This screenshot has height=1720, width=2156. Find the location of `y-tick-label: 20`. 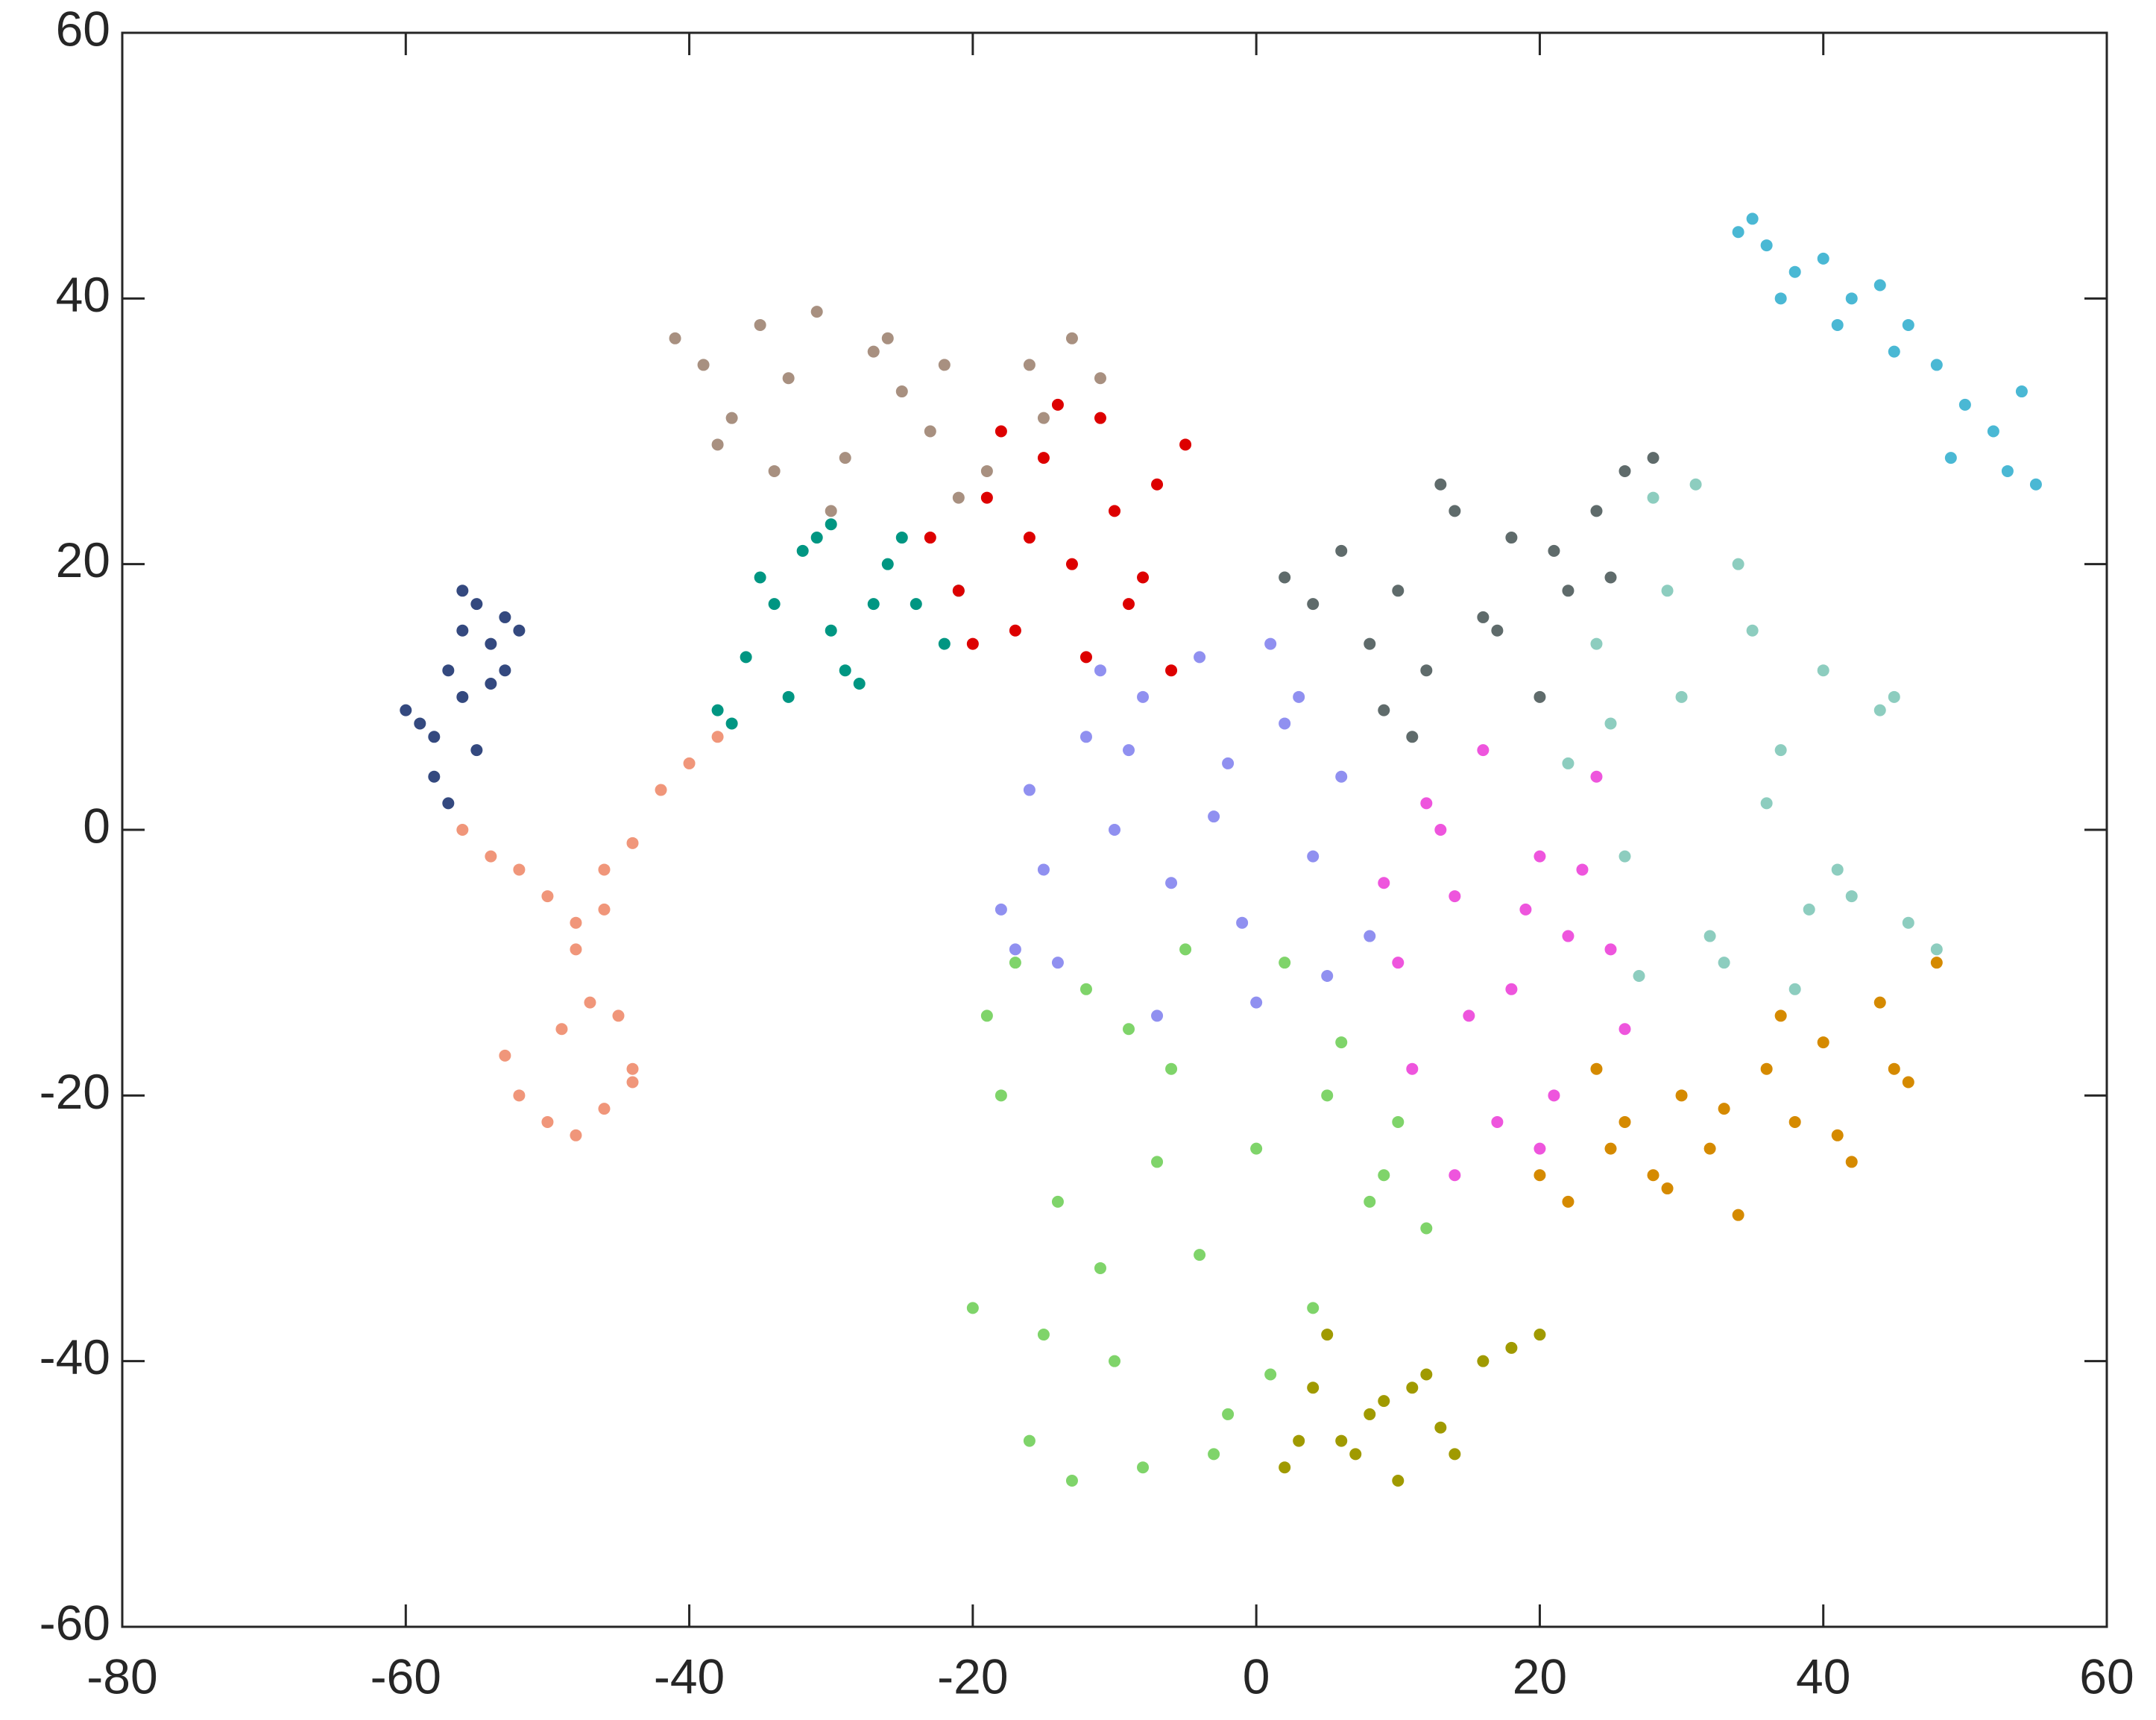

y-tick-label: 20 is located at coordinates (83, 559).